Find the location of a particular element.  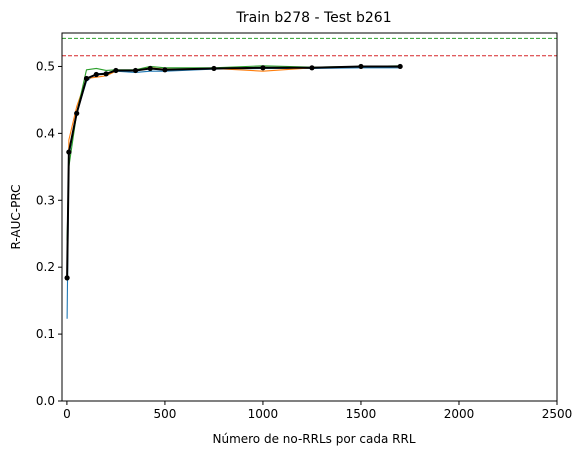

y-tick-label: 0.0 is located at coordinates (45, 401).